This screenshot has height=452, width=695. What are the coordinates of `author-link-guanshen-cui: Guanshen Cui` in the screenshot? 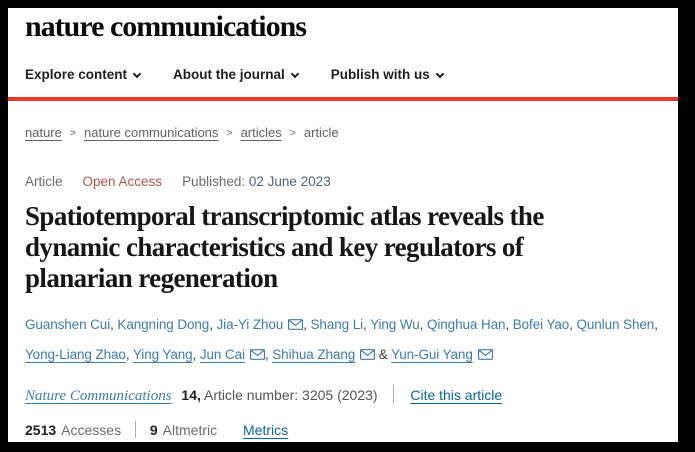 It's located at (68, 324).